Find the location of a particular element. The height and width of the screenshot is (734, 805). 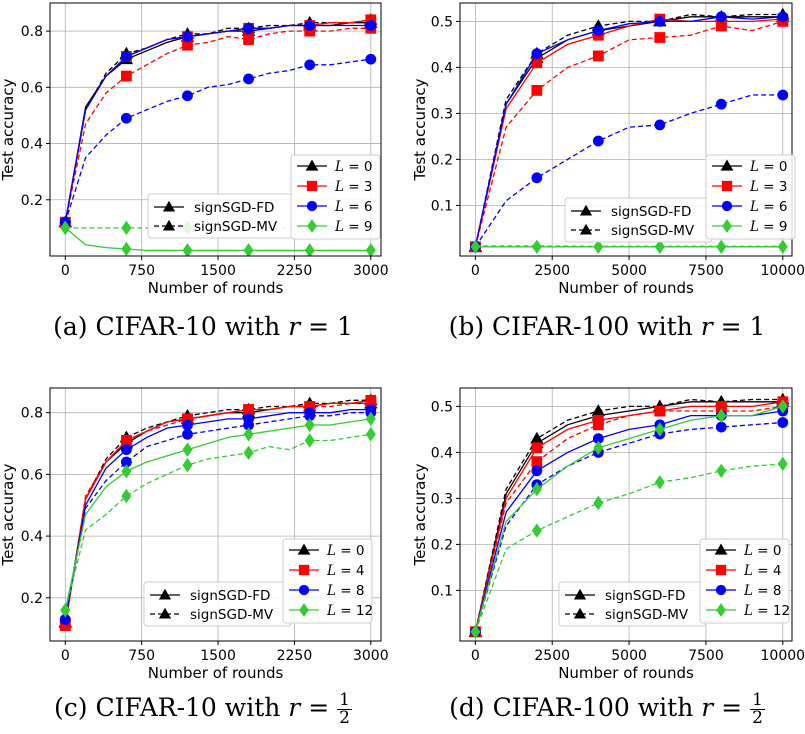

legend-label: L = 8 is located at coordinates (345, 591).